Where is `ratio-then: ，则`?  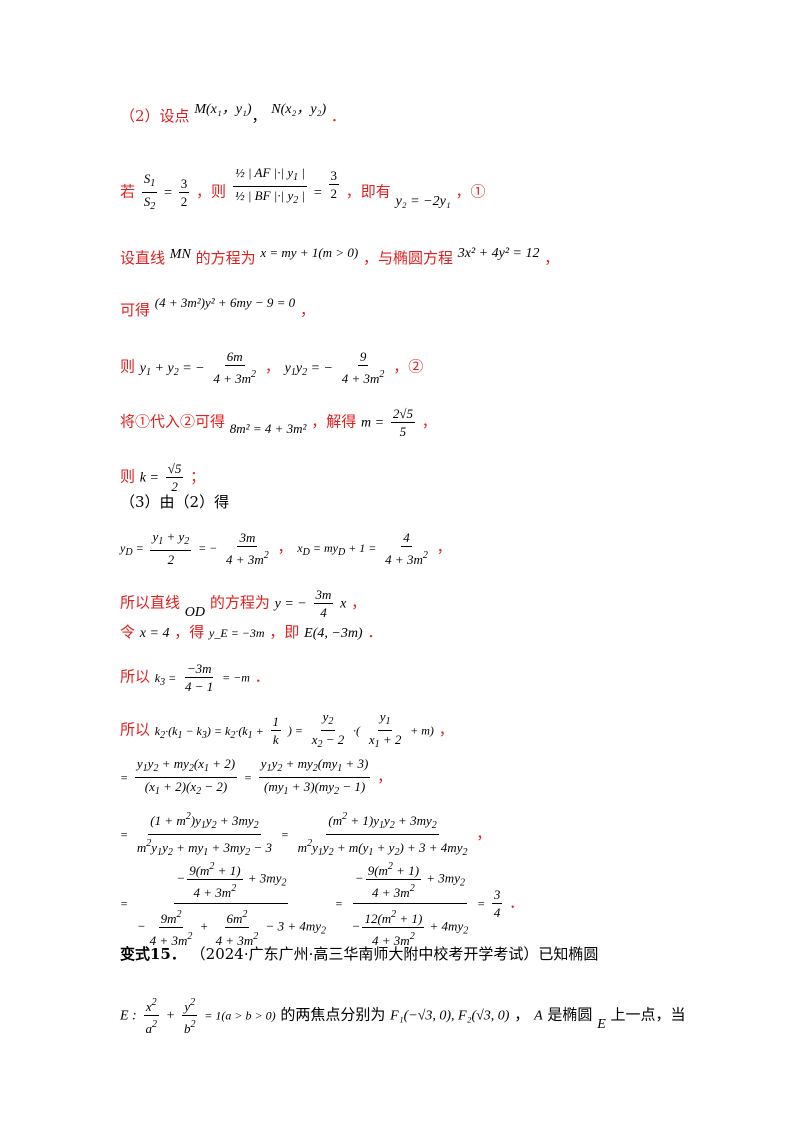 ratio-then: ，则 is located at coordinates (211, 191).